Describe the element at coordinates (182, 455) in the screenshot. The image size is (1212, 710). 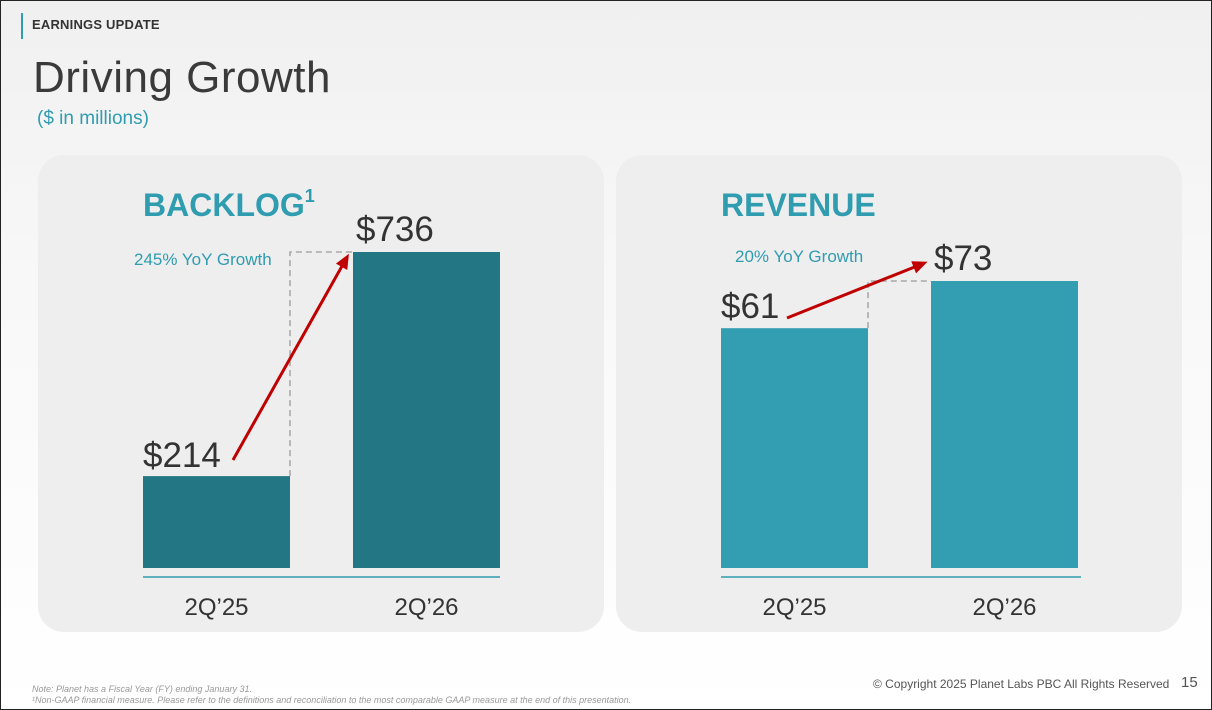
I see `backlog-value-label-1: $214` at that location.